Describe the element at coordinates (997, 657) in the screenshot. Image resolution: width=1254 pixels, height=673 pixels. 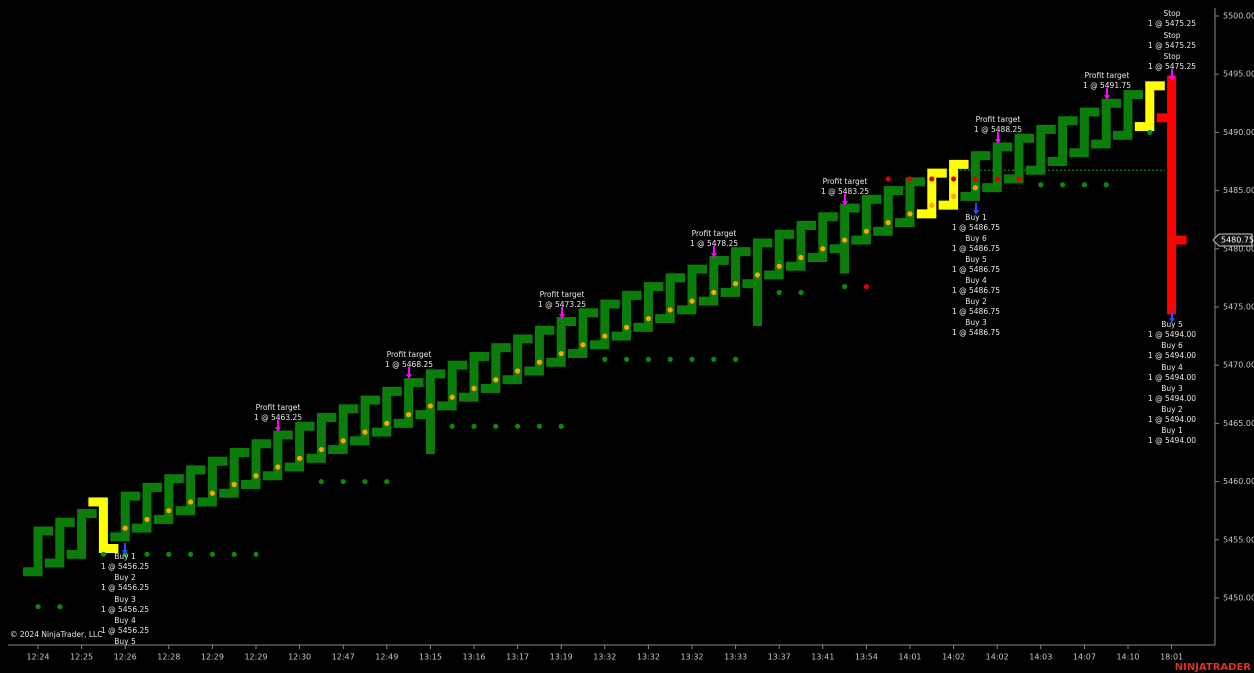
I see `x-tick-label: 14:02` at that location.